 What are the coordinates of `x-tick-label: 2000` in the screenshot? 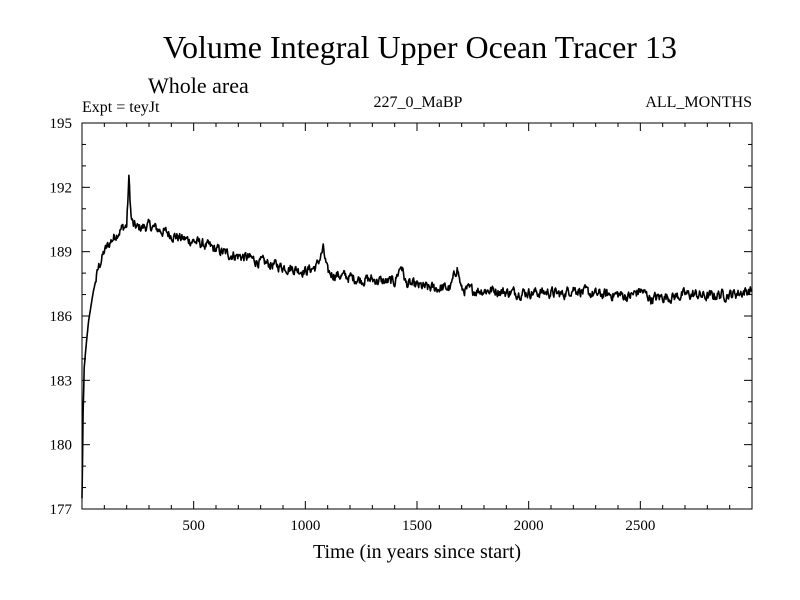 It's located at (529, 526).